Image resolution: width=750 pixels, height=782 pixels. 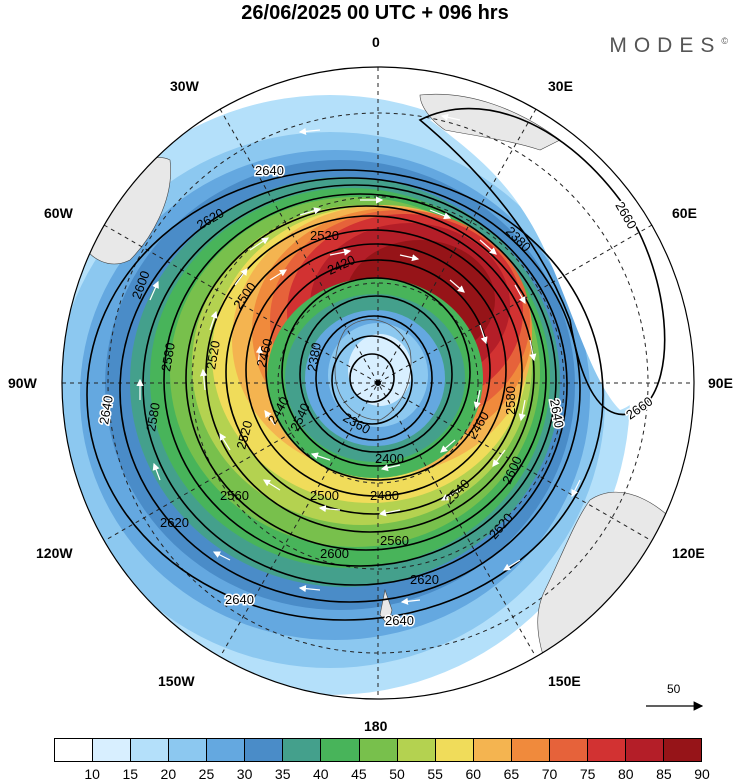 What do you see at coordinates (321, 774) in the screenshot?
I see `colorbar-tick-label: 40` at bounding box center [321, 774].